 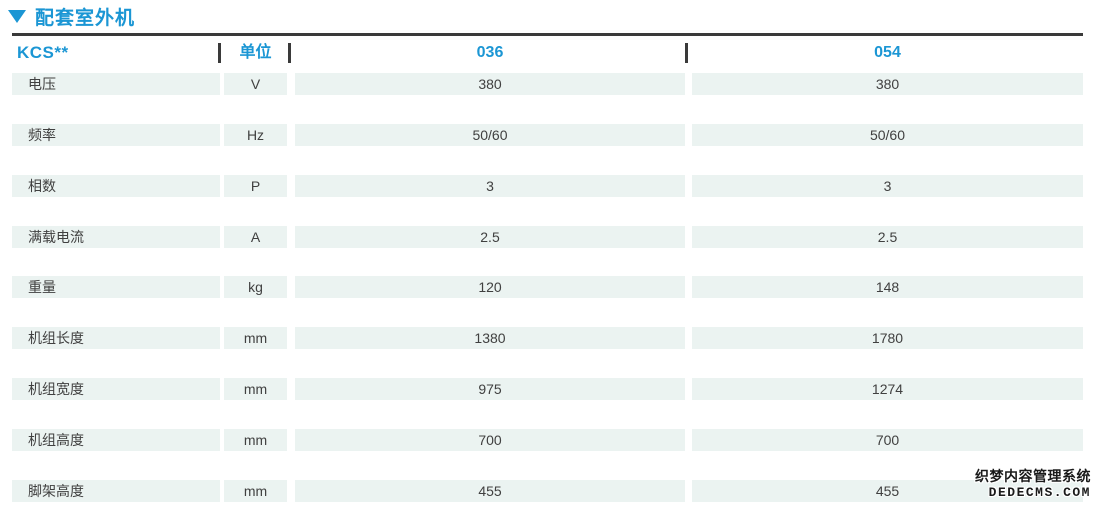 What do you see at coordinates (1039, 492) in the screenshot?
I see `watermark-line2: DEDECMS.COM` at bounding box center [1039, 492].